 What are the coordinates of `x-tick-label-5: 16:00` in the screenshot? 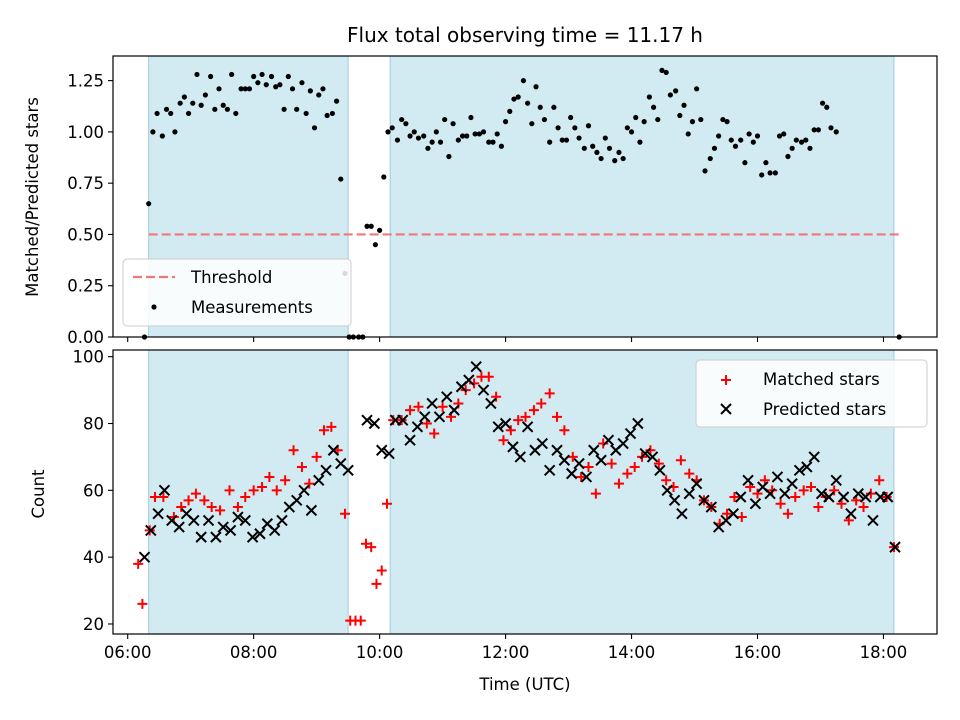 It's located at (758, 652).